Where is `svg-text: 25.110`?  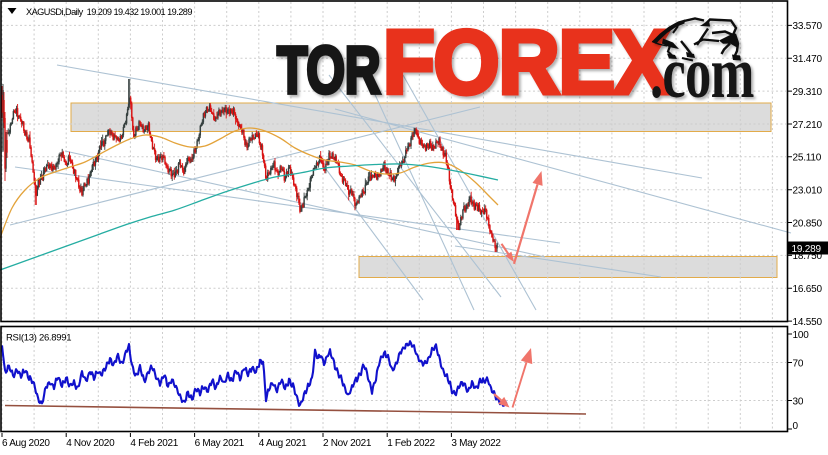
svg-text: 25.110 is located at coordinates (807, 158).